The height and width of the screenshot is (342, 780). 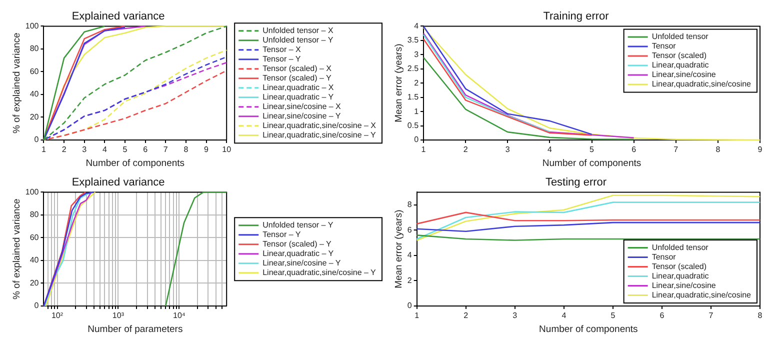 What do you see at coordinates (282, 49) in the screenshot?
I see `legend-label: Tensor – X` at bounding box center [282, 49].